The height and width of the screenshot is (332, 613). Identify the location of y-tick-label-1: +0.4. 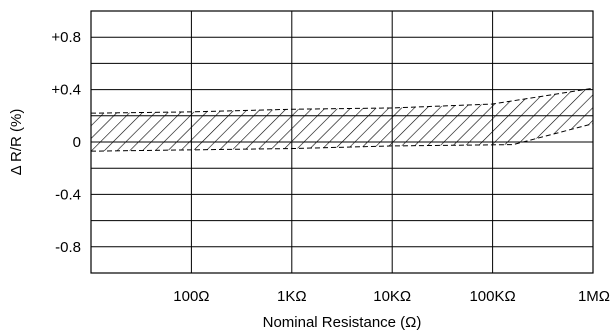
(66, 90).